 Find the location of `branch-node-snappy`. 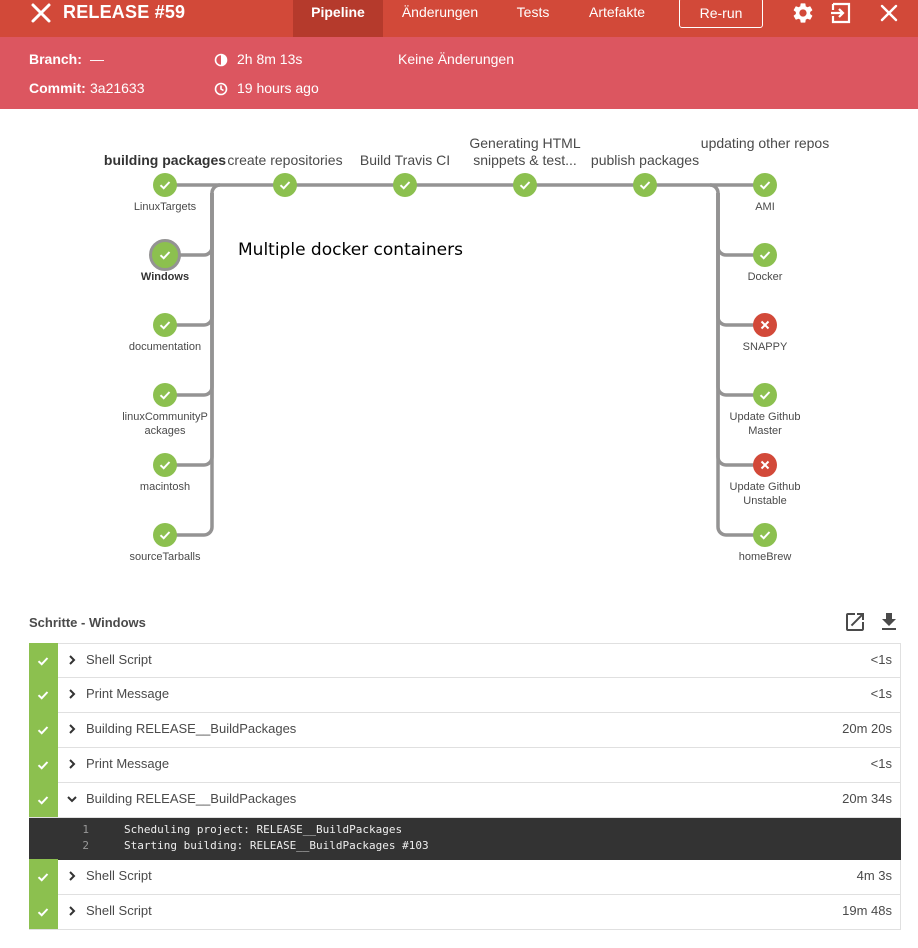

branch-node-snappy is located at coordinates (765, 325).